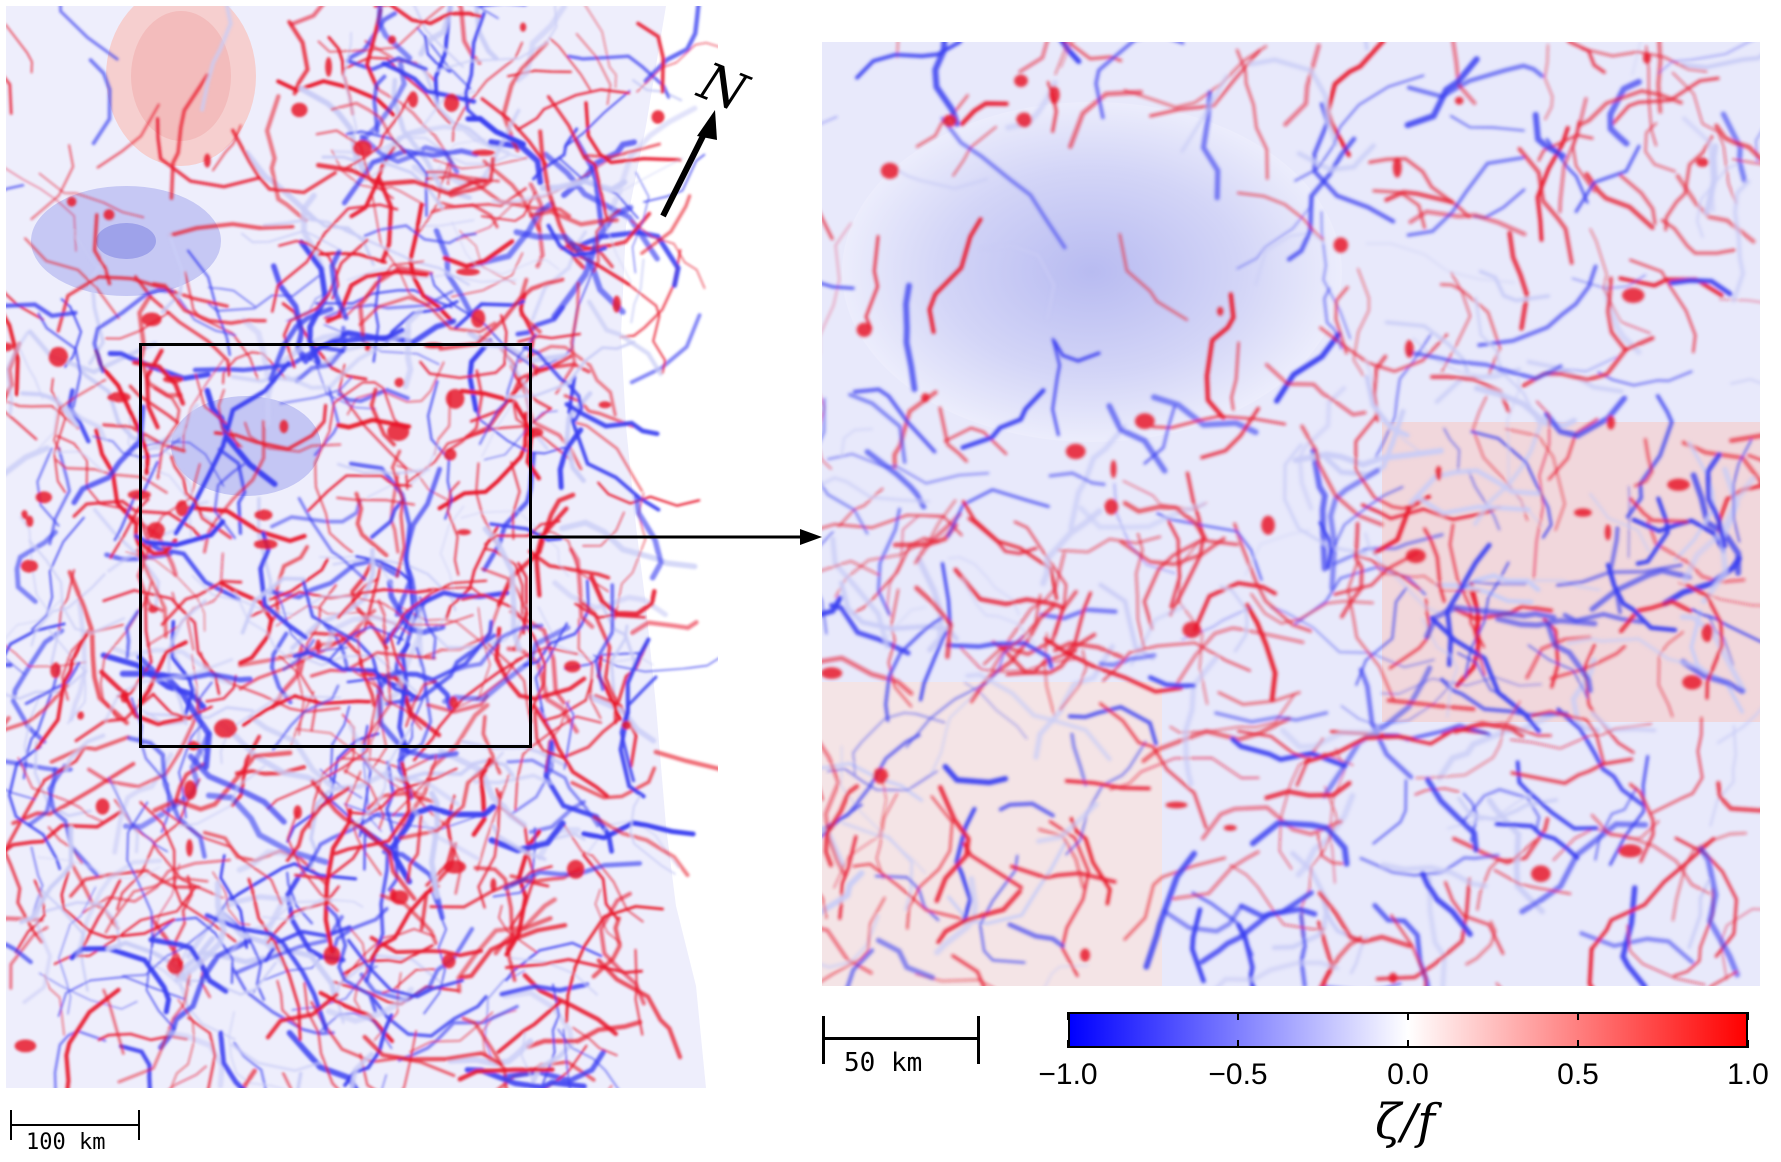 The image size is (1781, 1162). What do you see at coordinates (1405, 1122) in the screenshot?
I see `colorbar-title: ζ/f` at bounding box center [1405, 1122].